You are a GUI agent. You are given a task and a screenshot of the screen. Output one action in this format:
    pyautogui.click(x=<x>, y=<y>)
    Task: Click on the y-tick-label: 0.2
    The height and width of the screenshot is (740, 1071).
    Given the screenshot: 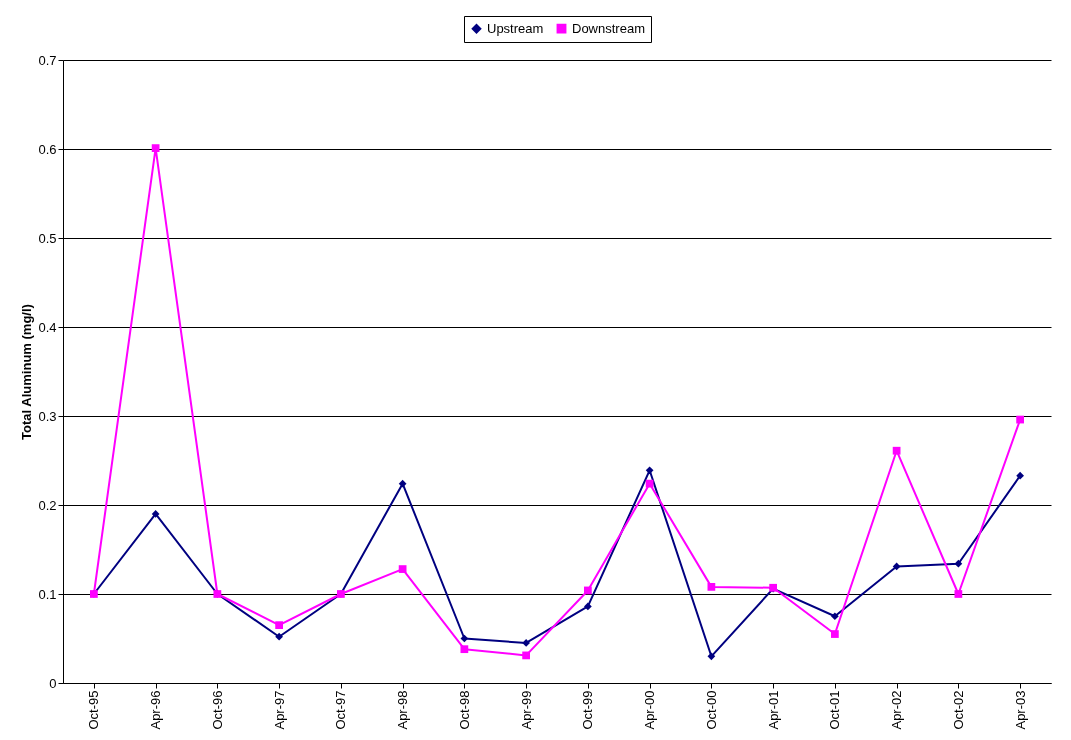 What is the action you would take?
    pyautogui.click(x=47, y=505)
    